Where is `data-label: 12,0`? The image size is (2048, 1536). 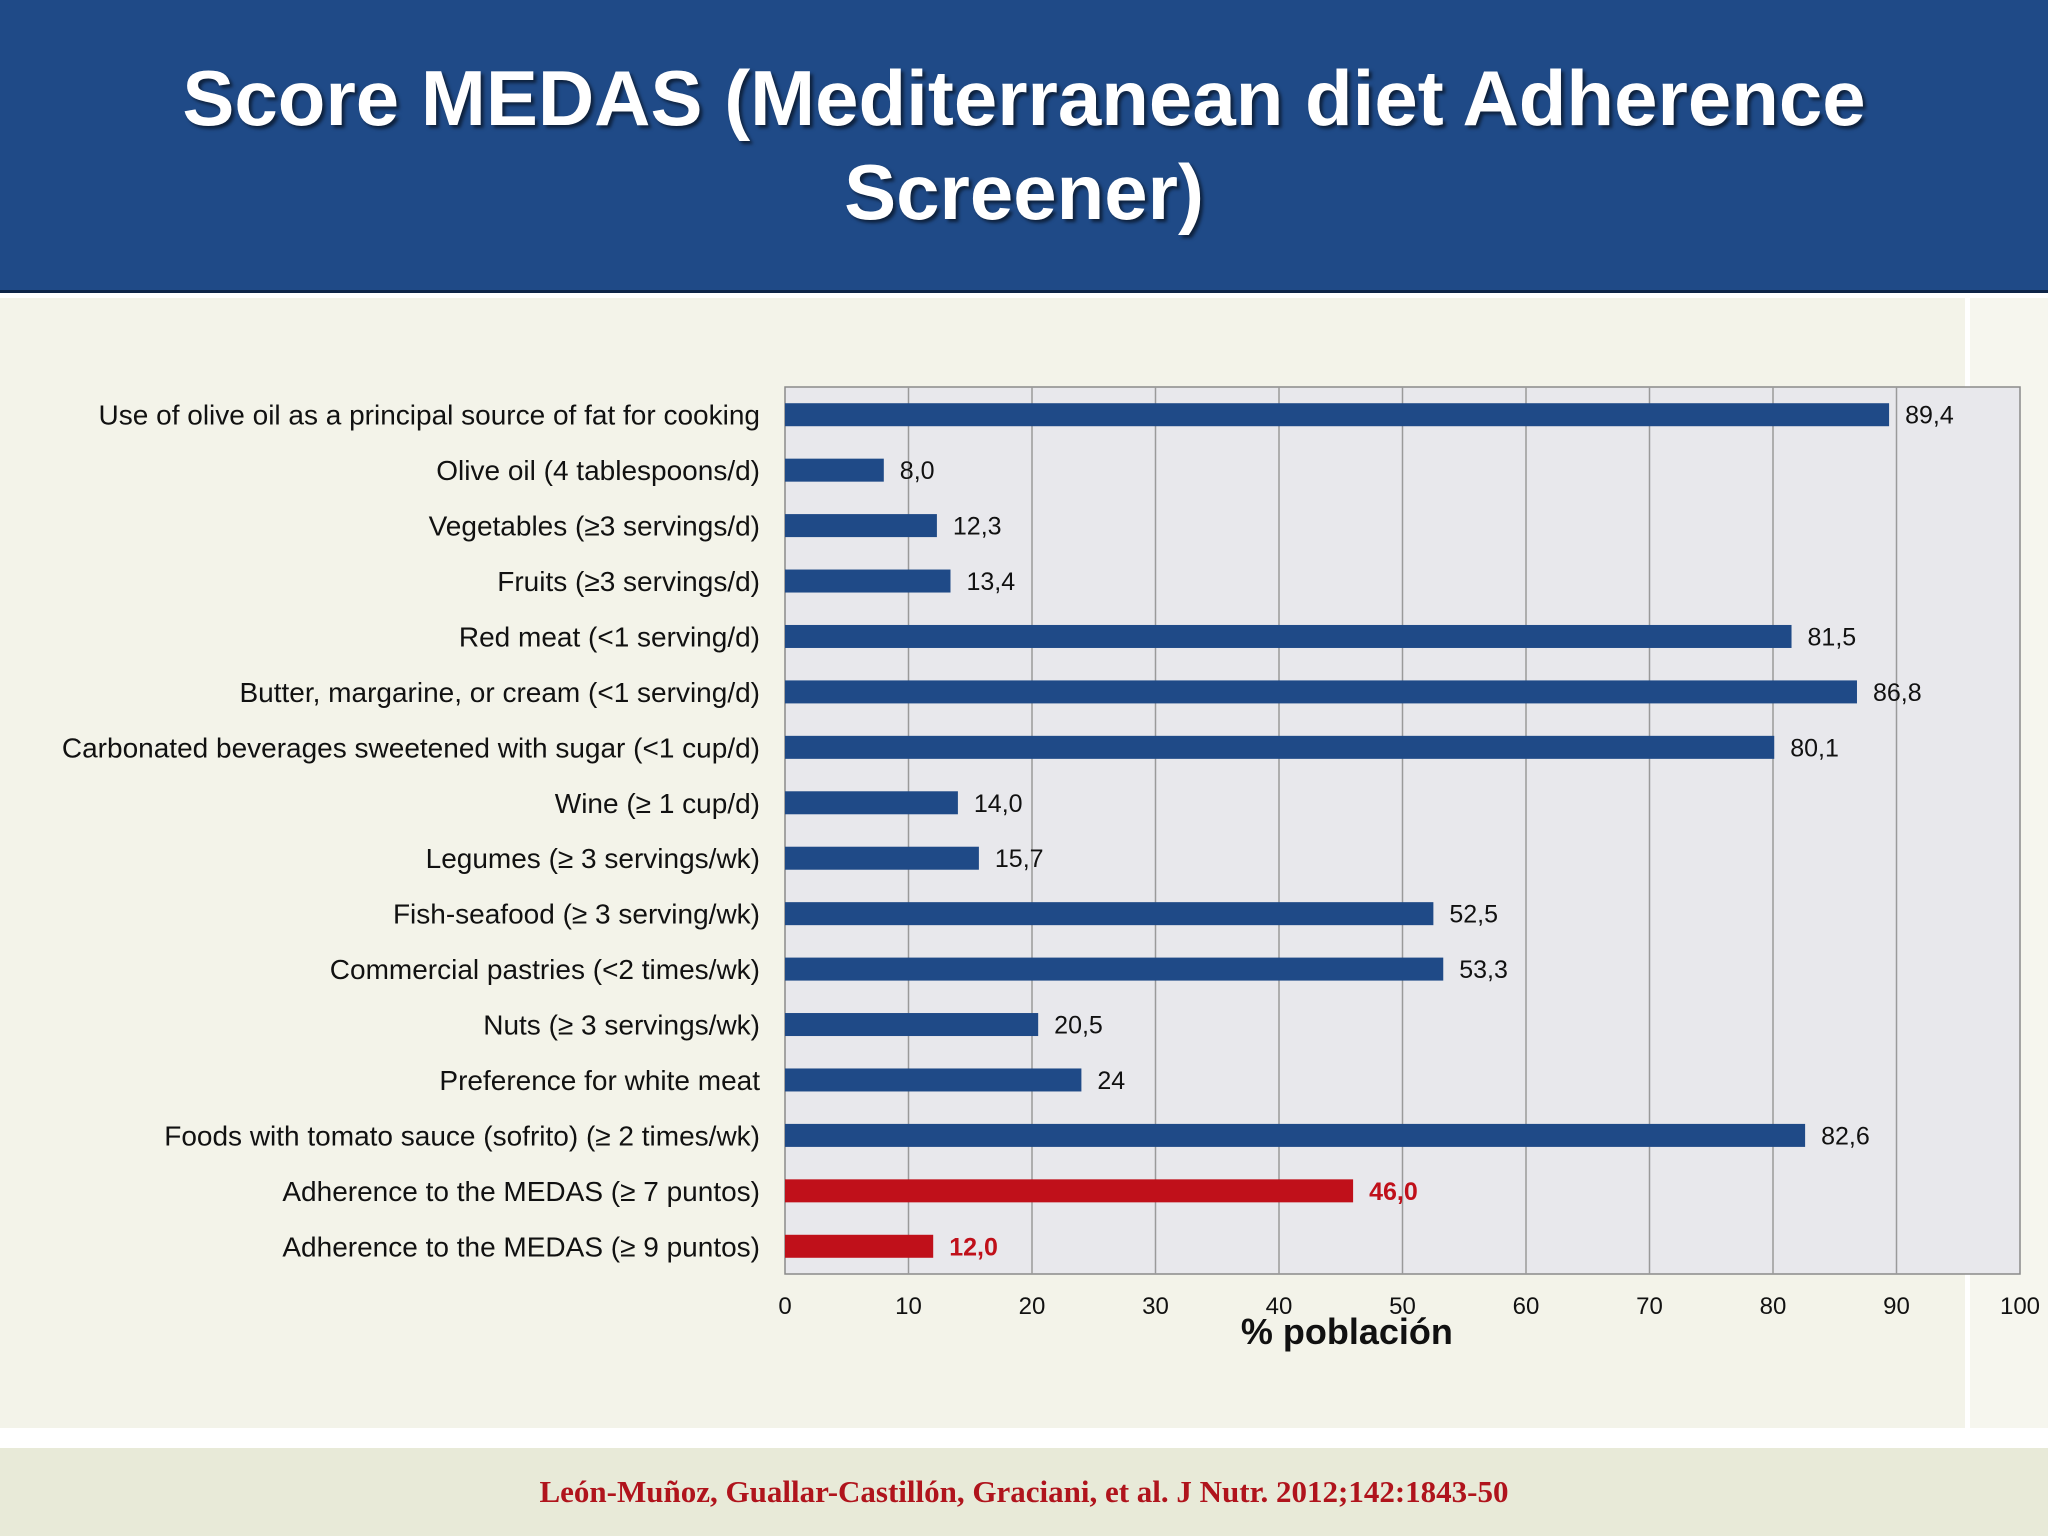
data-label: 12,0 is located at coordinates (973, 1247).